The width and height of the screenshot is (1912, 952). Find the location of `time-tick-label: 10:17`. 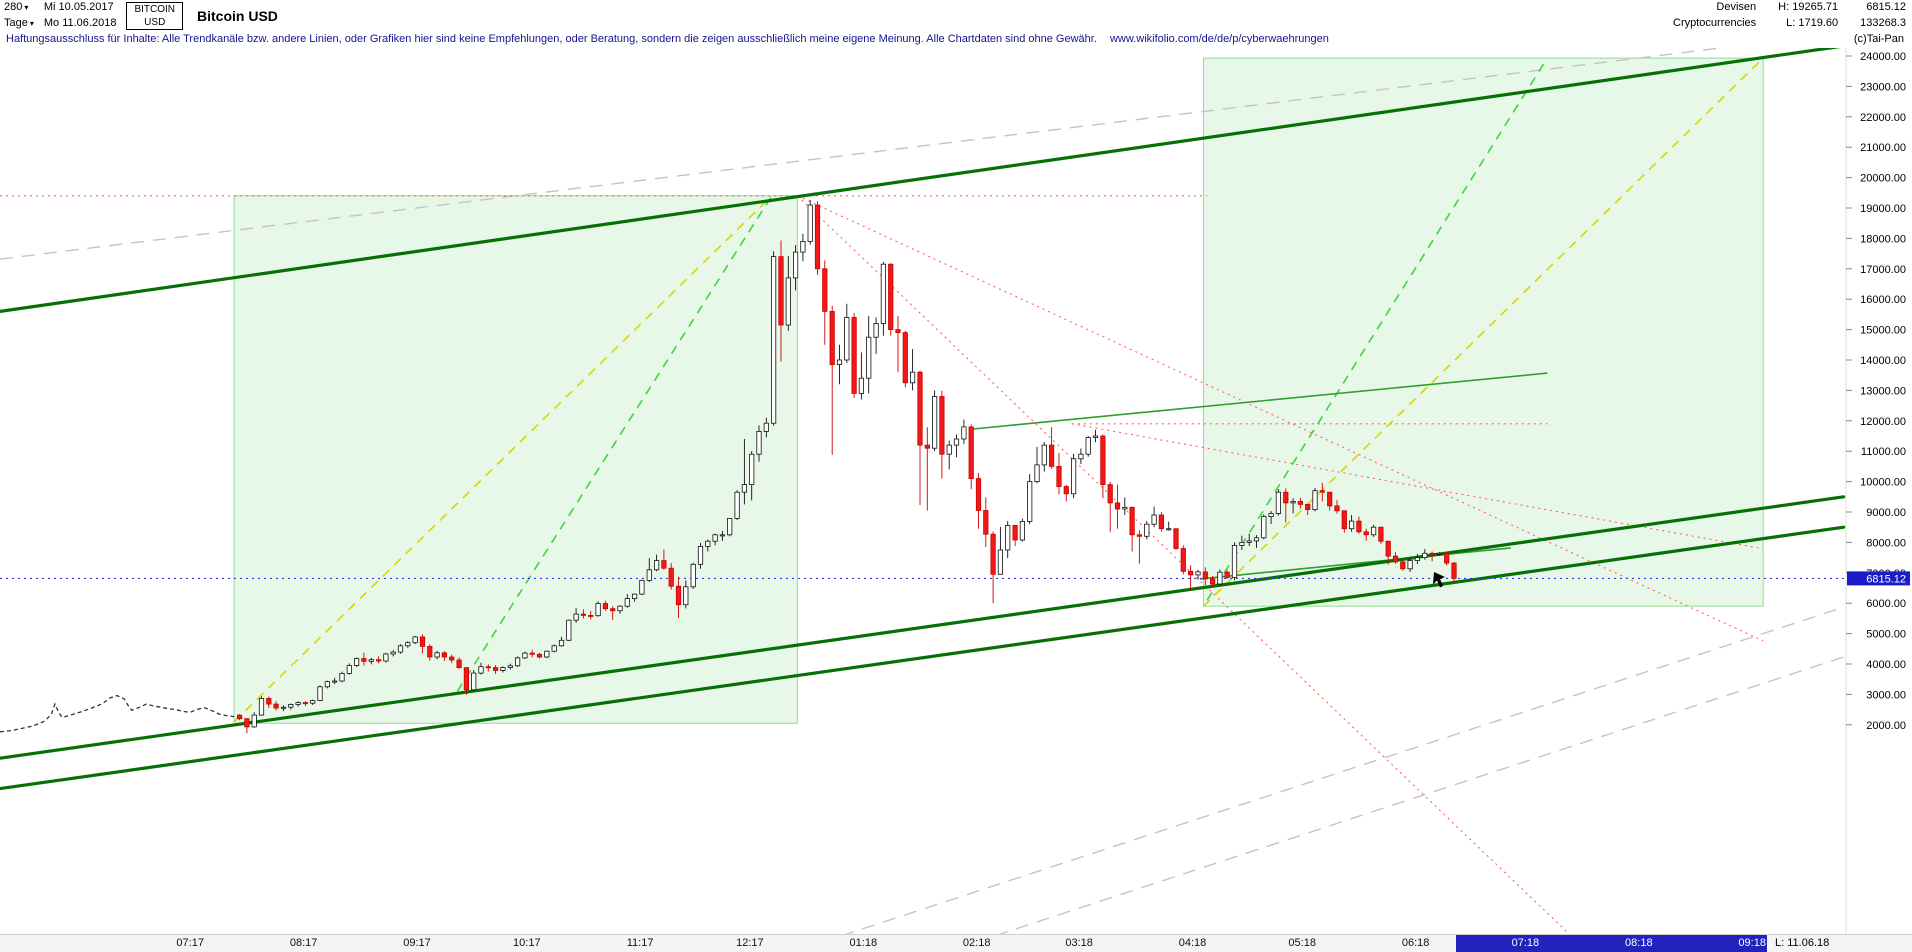

time-tick-label: 10:17 is located at coordinates (527, 943).